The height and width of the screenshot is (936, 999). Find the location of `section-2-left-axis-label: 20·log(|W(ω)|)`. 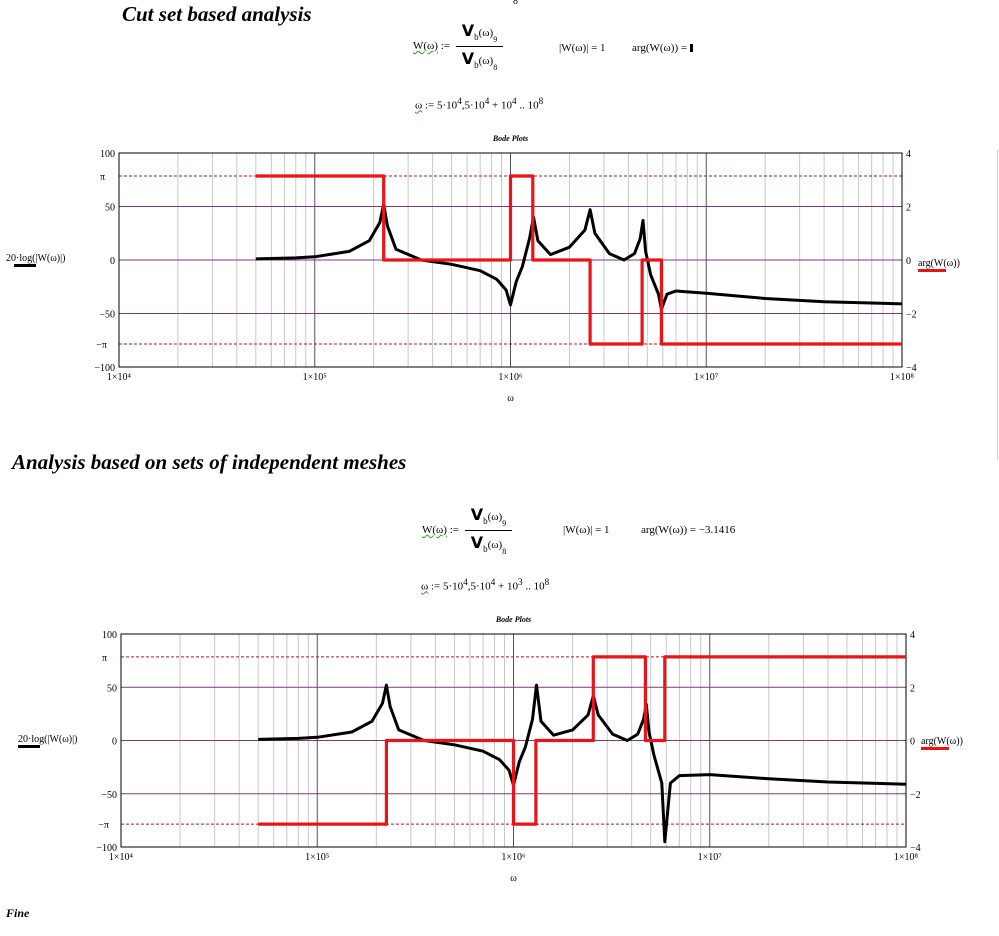

section-2-left-axis-label: 20·log(|W(ω)|) is located at coordinates (47, 738).